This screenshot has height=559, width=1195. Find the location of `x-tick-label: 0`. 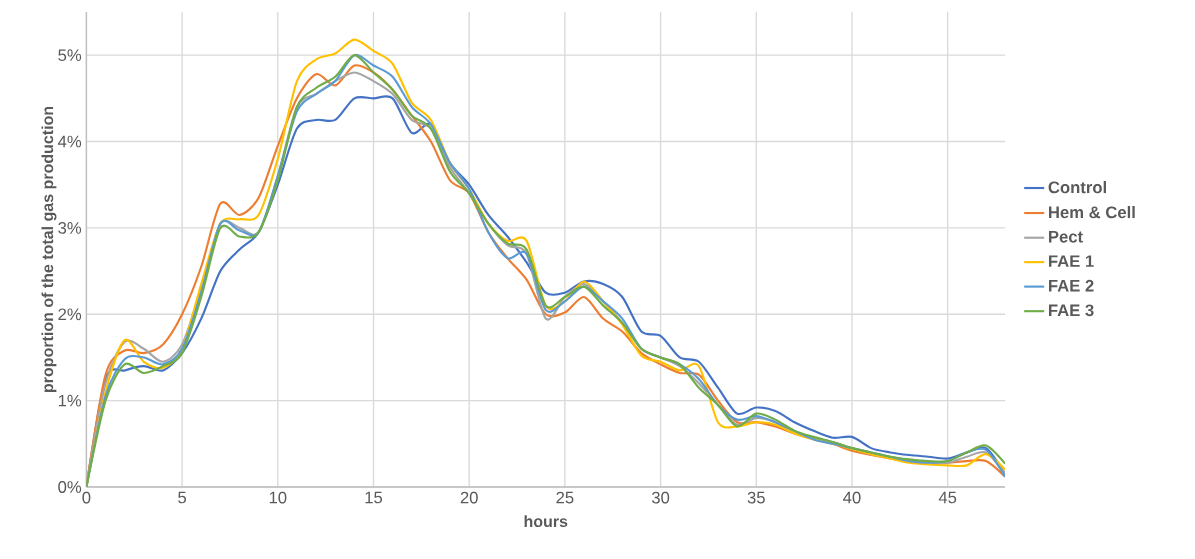

x-tick-label: 0 is located at coordinates (86, 497).